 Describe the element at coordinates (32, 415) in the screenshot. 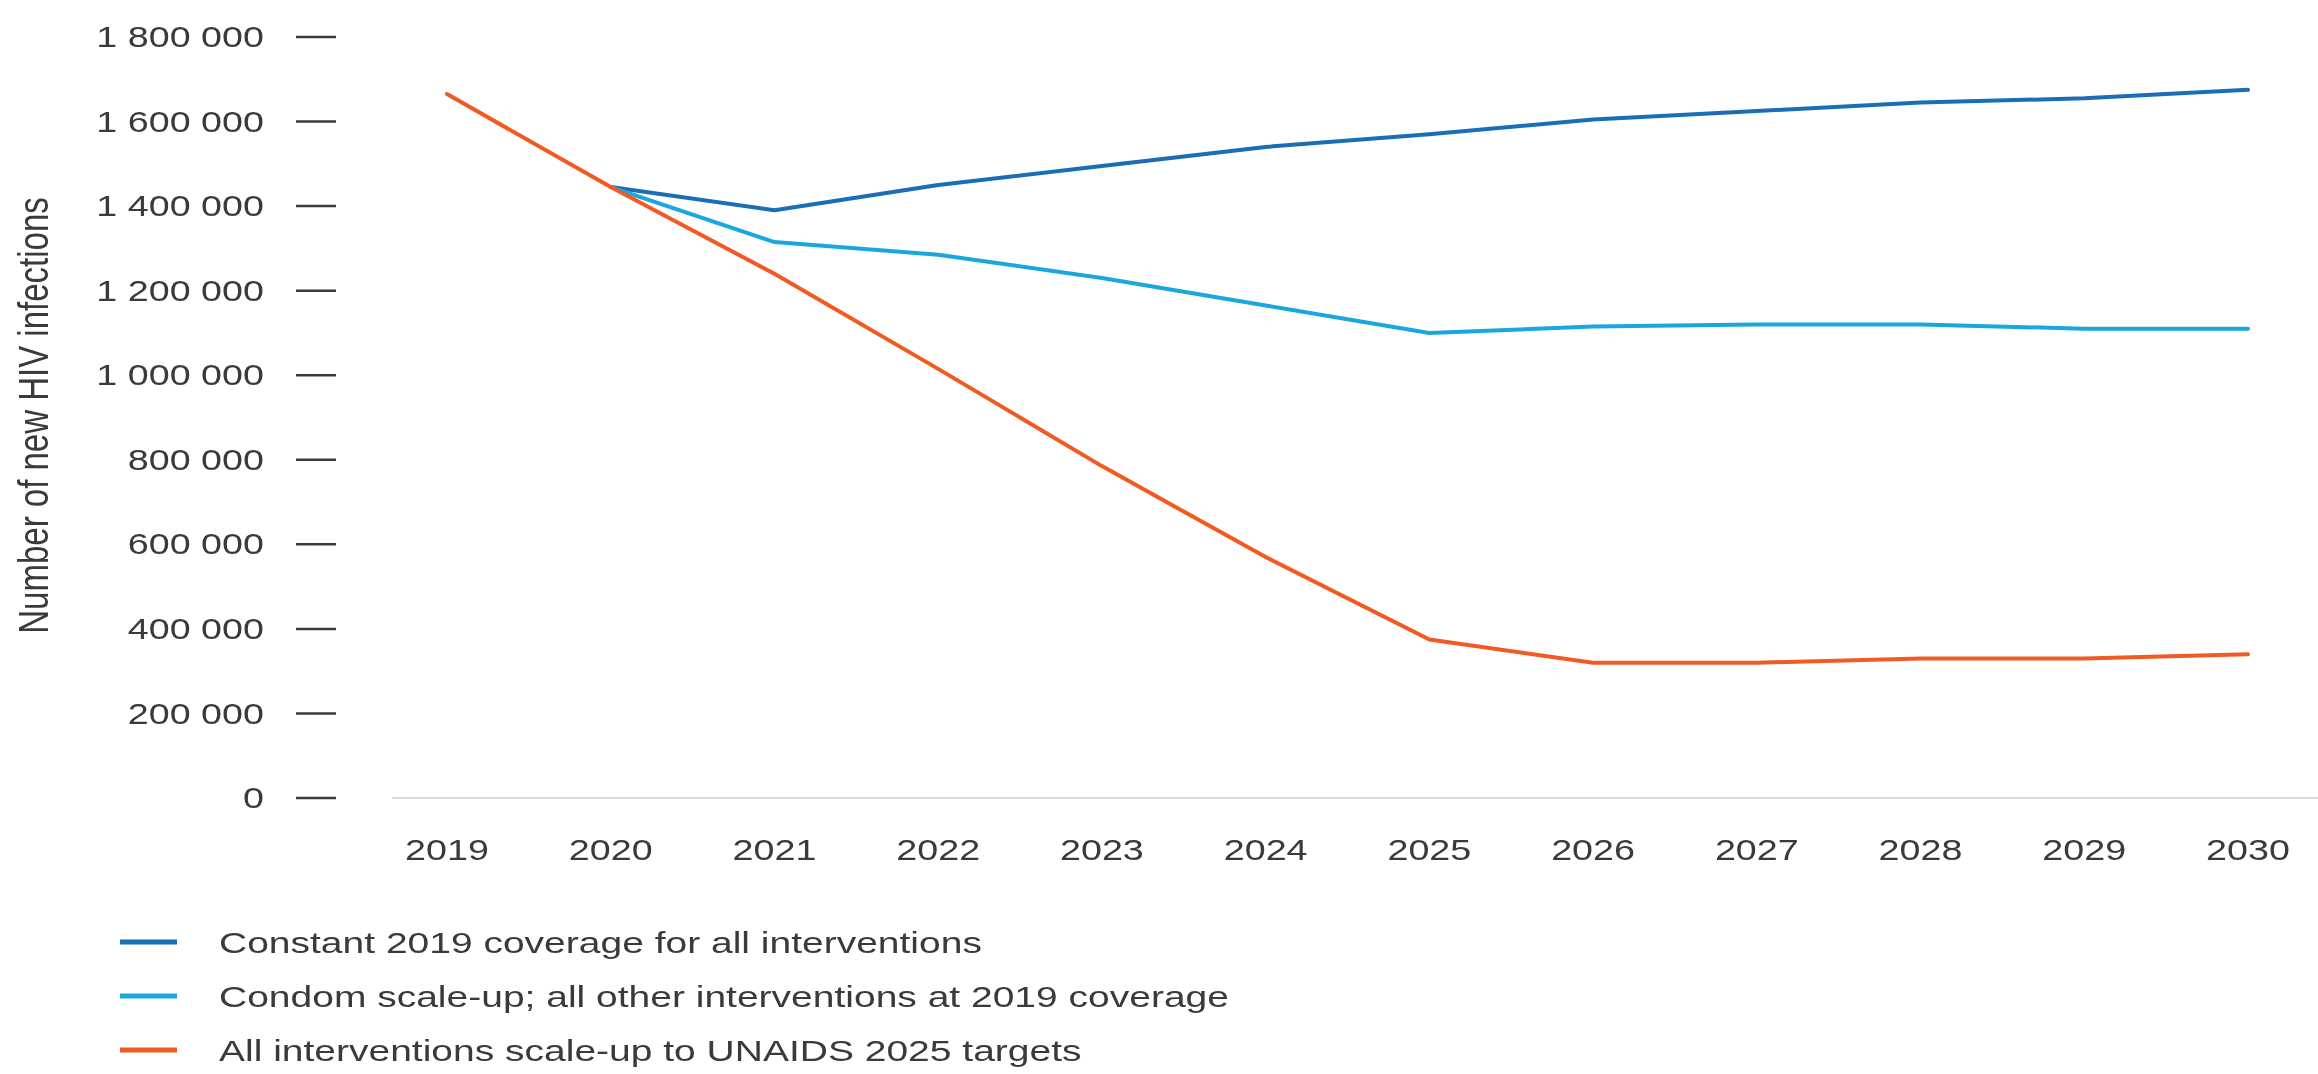

I see `y-axis-title: Number of new HIV infections` at that location.